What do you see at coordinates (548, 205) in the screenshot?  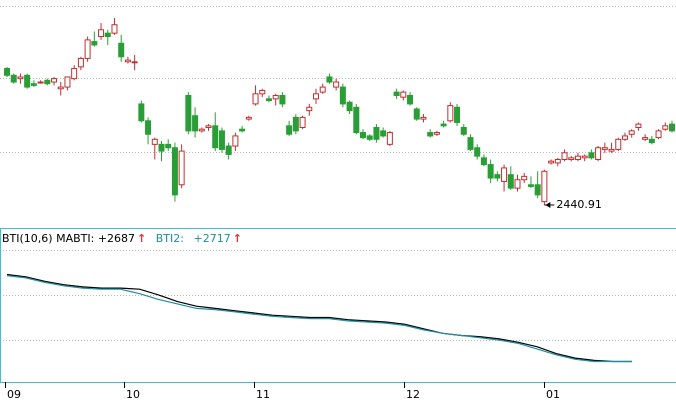 I see `low-marker-arrow` at bounding box center [548, 205].